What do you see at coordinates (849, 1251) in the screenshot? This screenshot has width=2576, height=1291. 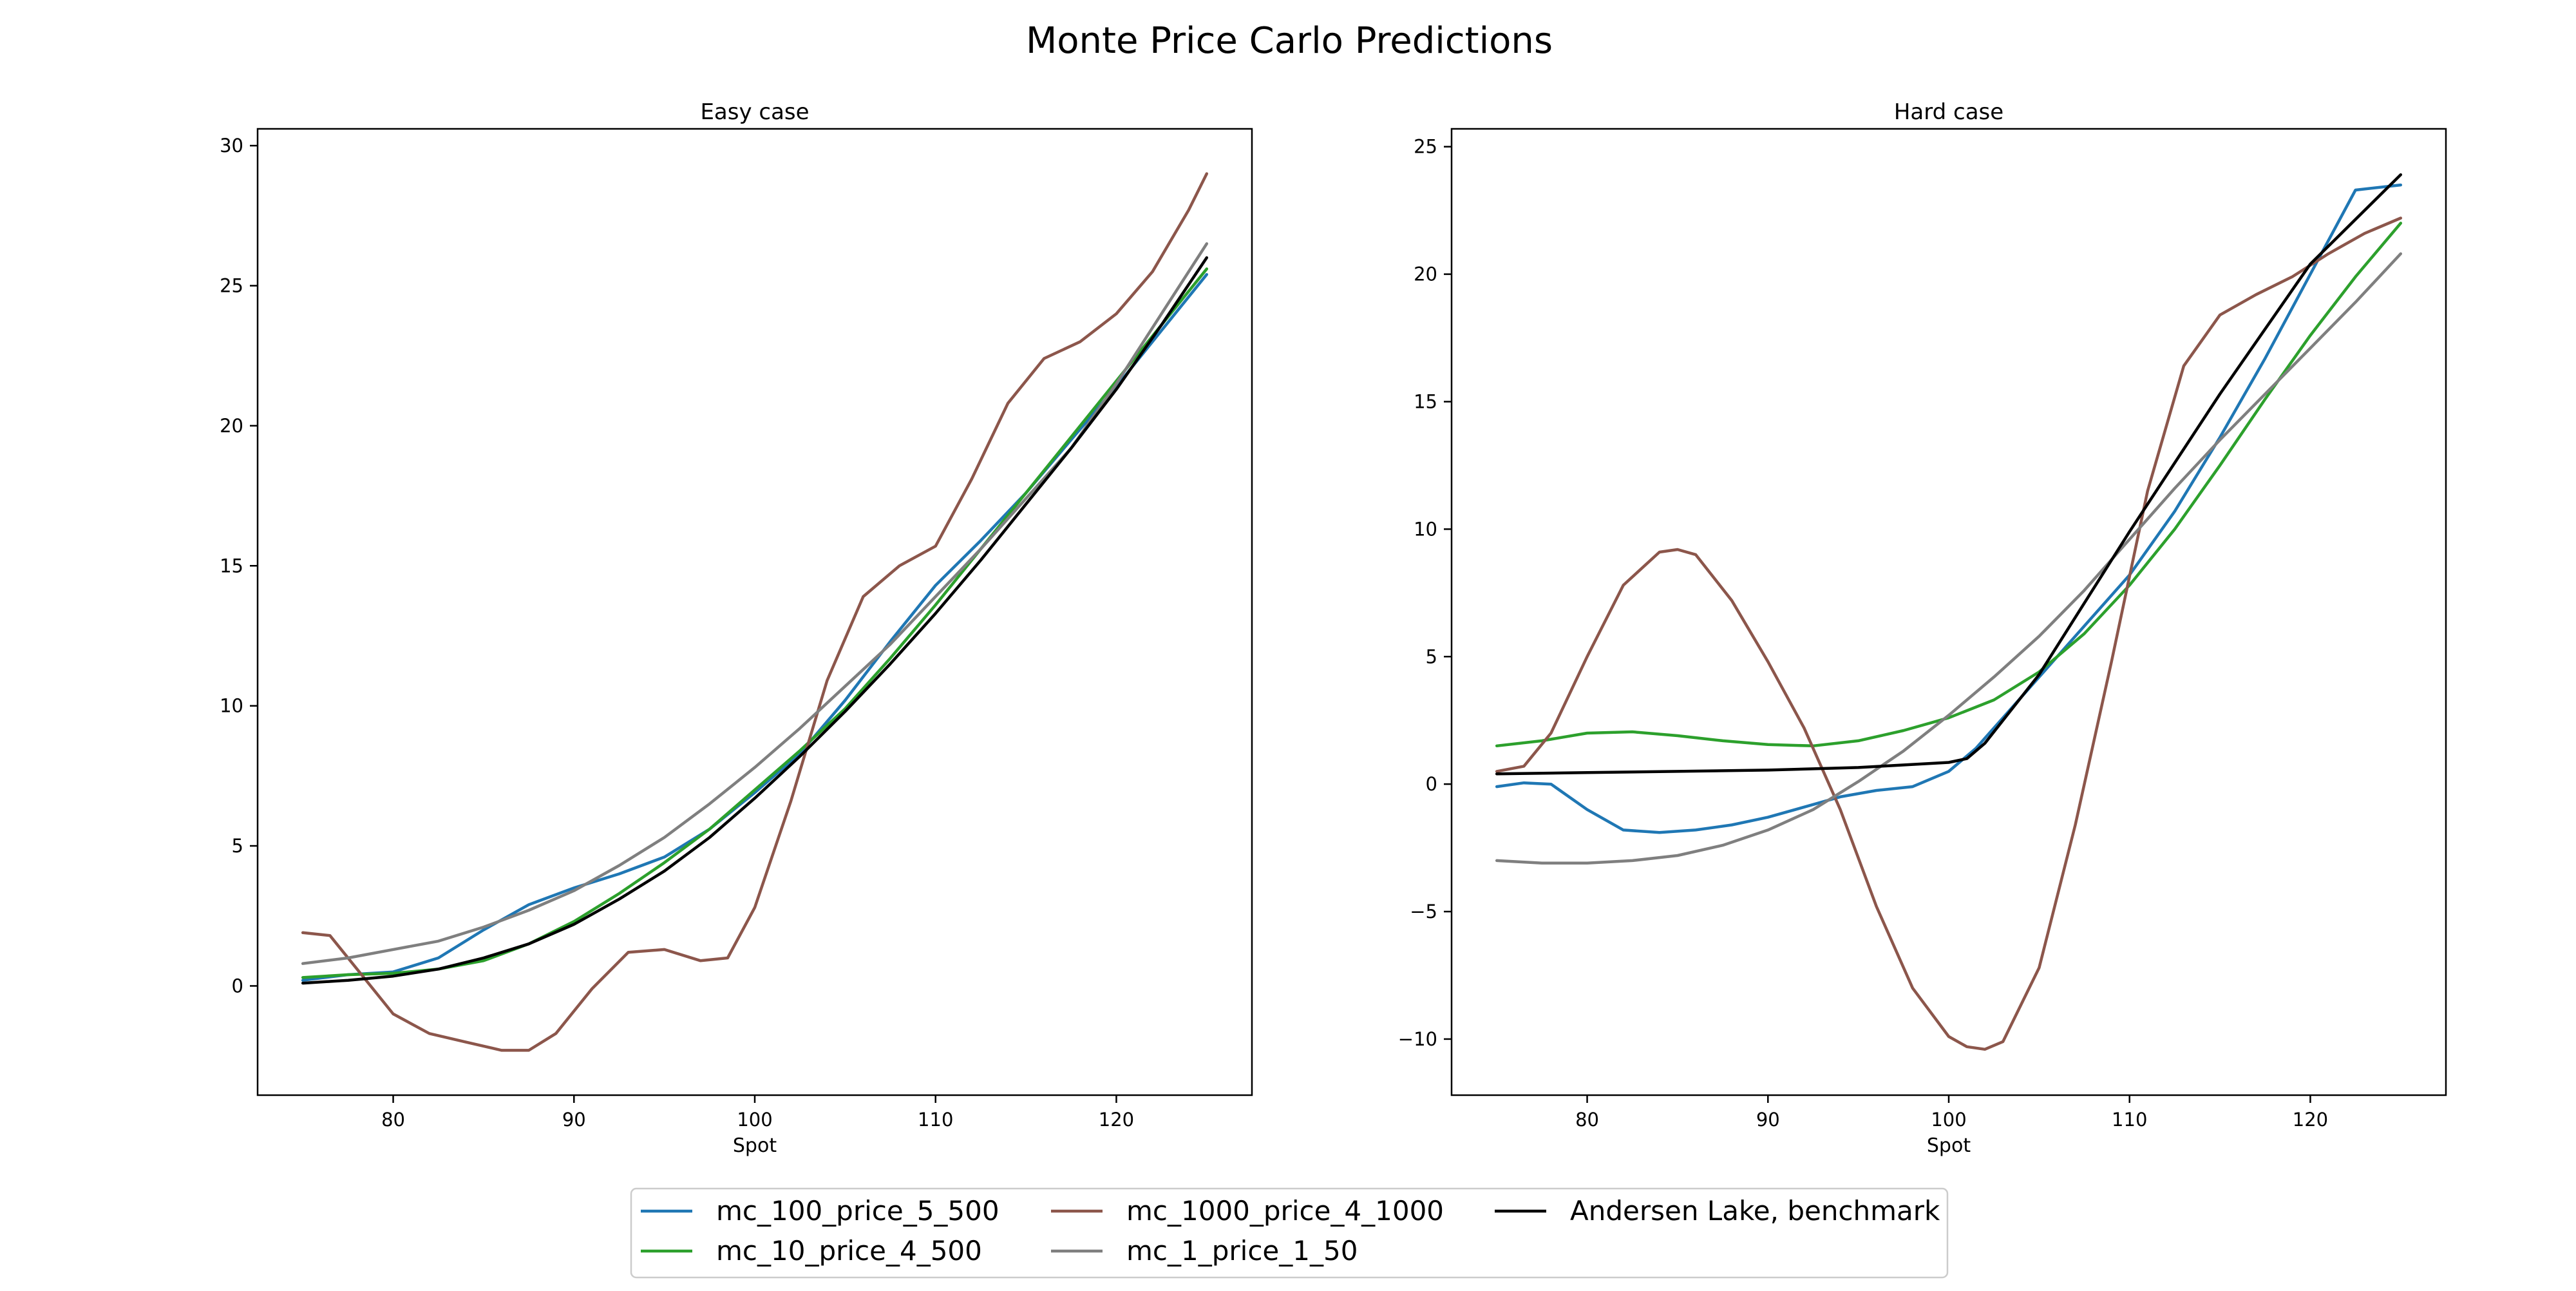 I see `legend-label: mc_10_price_4_500` at bounding box center [849, 1251].